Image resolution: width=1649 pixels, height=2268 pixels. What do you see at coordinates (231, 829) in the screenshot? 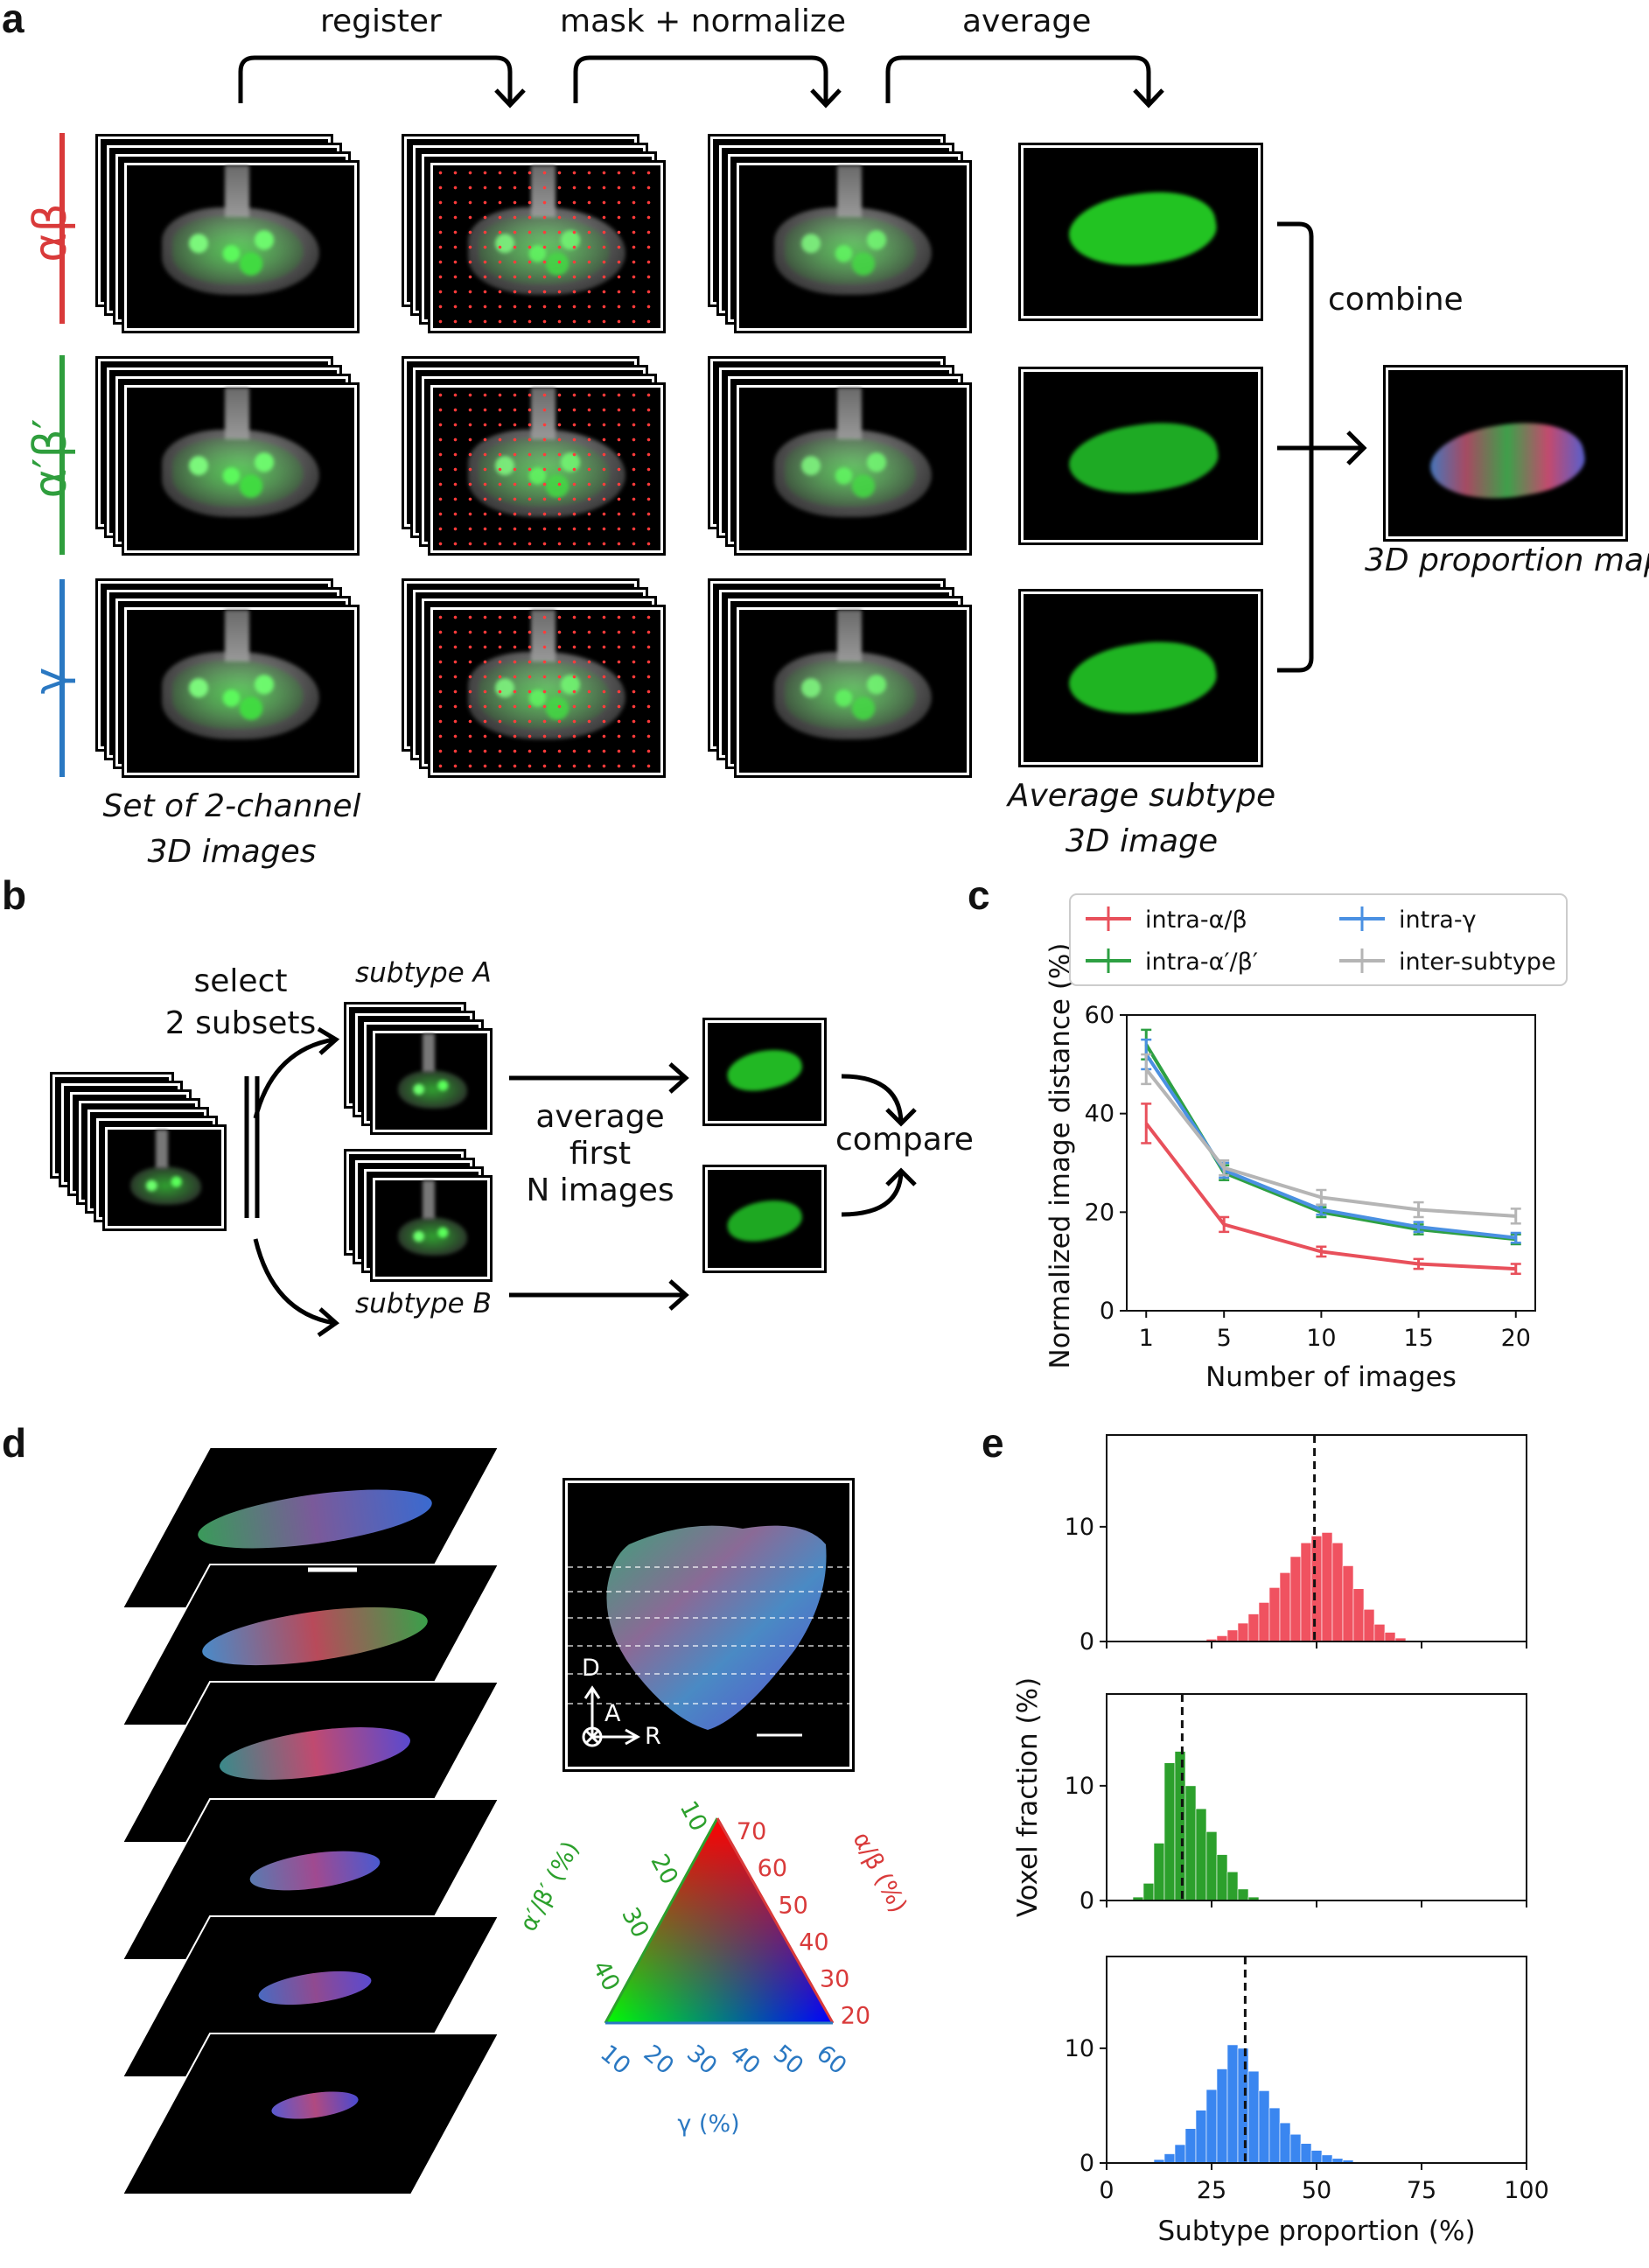
I see `caption-set-of-images: Set of 2-channel 3D images` at bounding box center [231, 829].